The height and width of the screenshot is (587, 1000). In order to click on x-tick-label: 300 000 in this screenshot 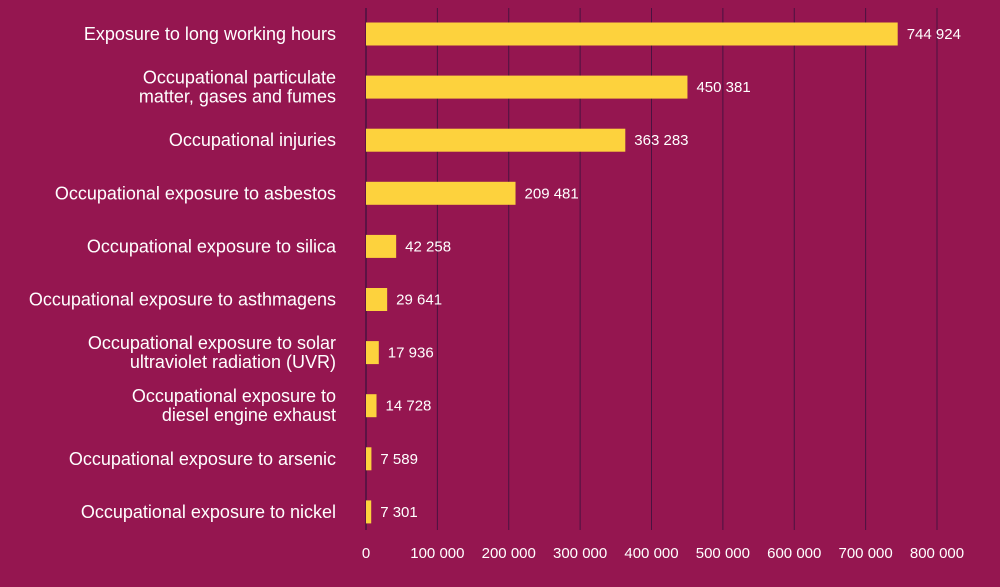, I will do `click(580, 553)`.